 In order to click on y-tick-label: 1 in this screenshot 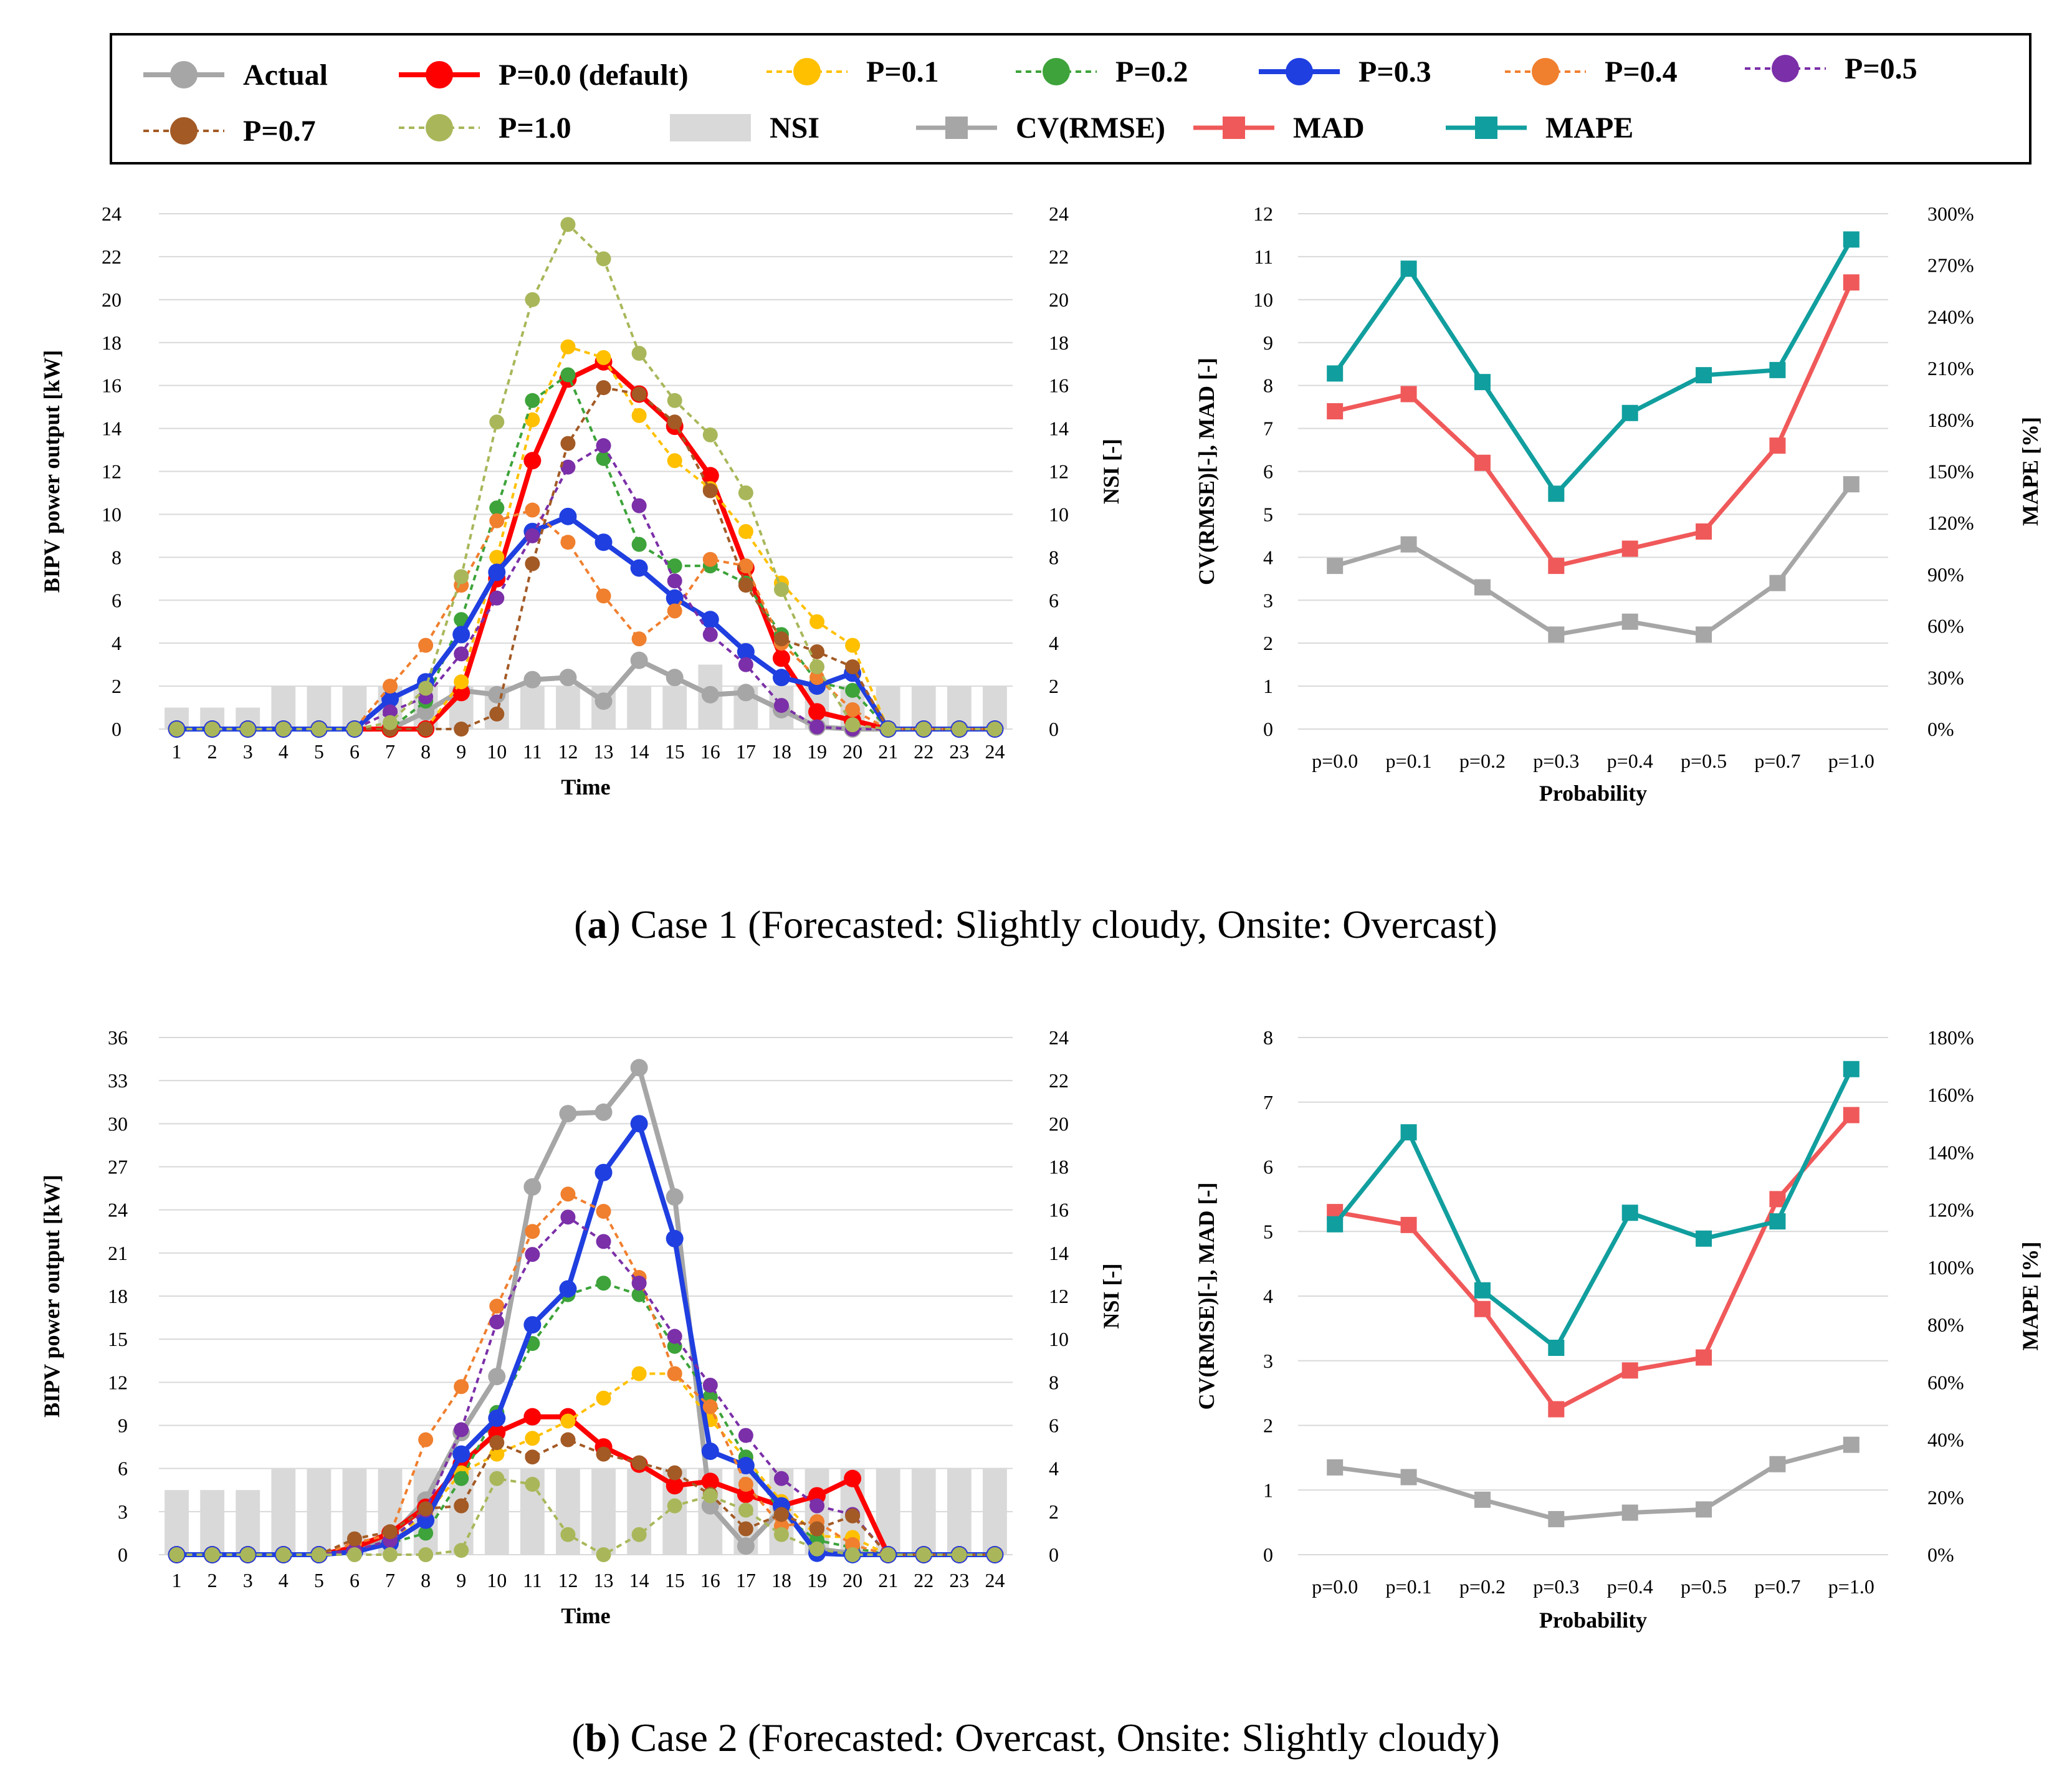, I will do `click(1268, 1490)`.